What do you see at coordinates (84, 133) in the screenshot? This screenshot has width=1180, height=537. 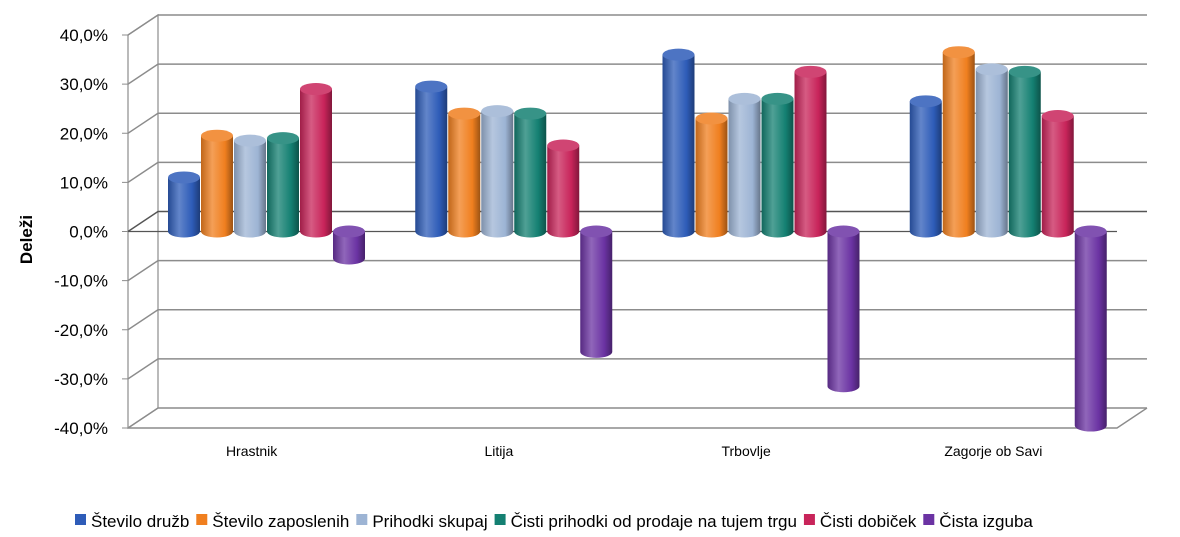 I see `y-tick-label: 20,0%` at bounding box center [84, 133].